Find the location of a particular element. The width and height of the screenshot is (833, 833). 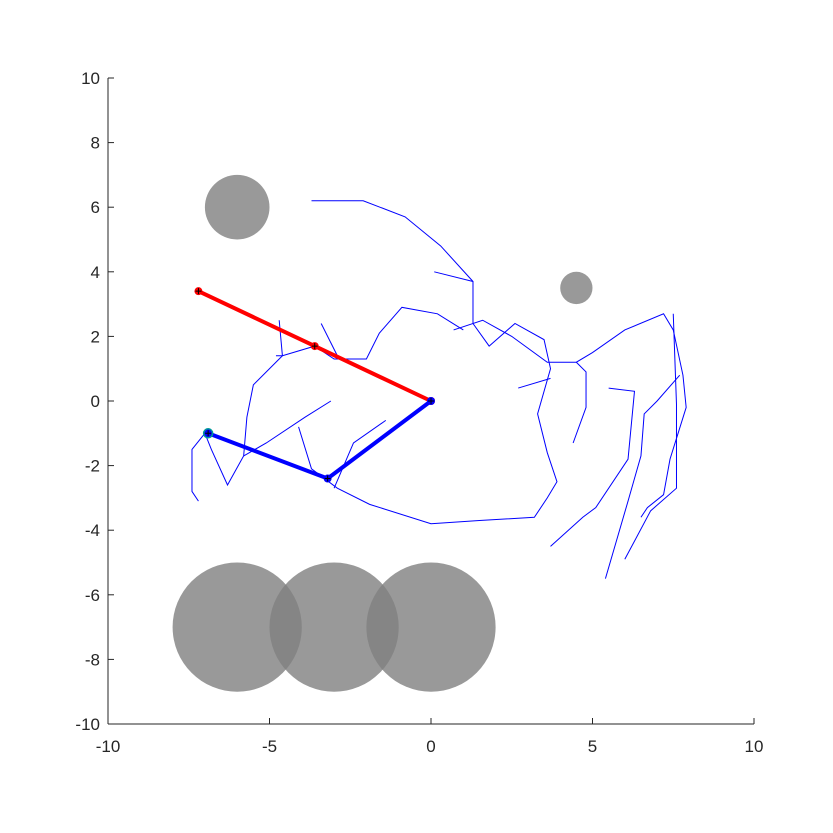

y-tick-label: 2 is located at coordinates (95, 336).